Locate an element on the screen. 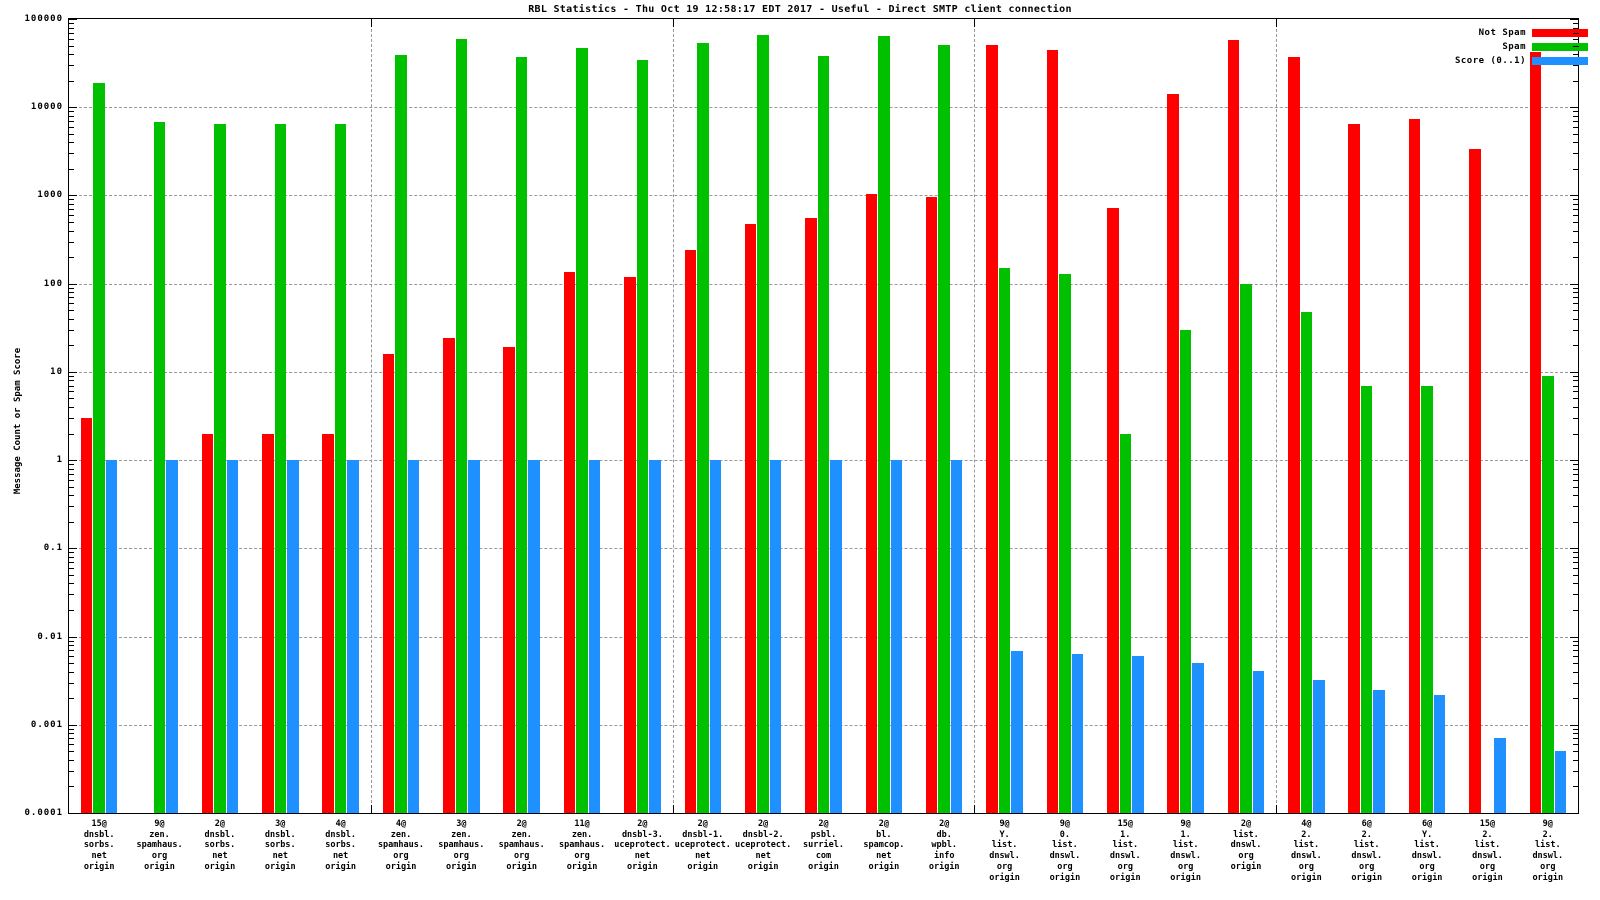 This screenshot has height=900, width=1600. chart-legend: Not Spam Spam Score (0..1) is located at coordinates (1521, 47).